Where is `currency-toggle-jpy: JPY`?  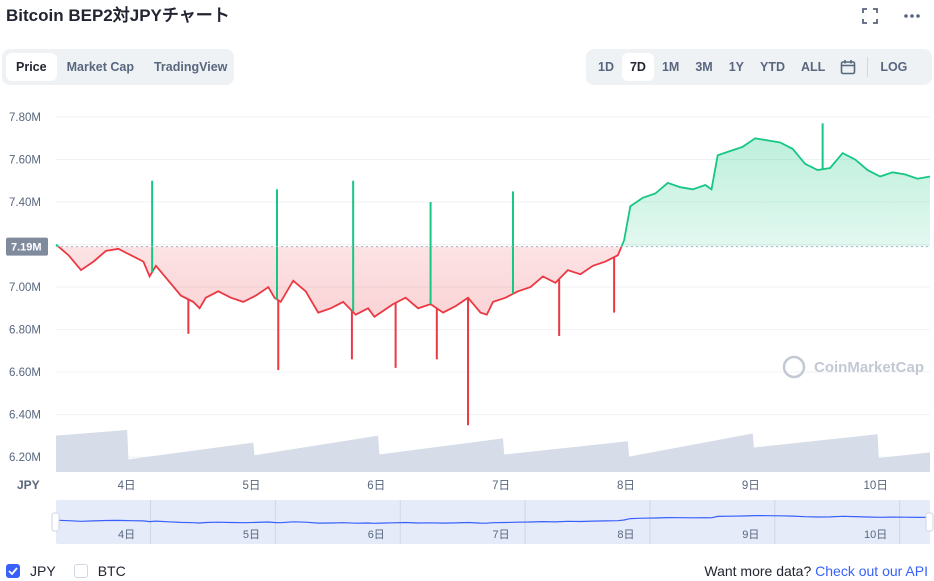
currency-toggle-jpy: JPY is located at coordinates (31, 571).